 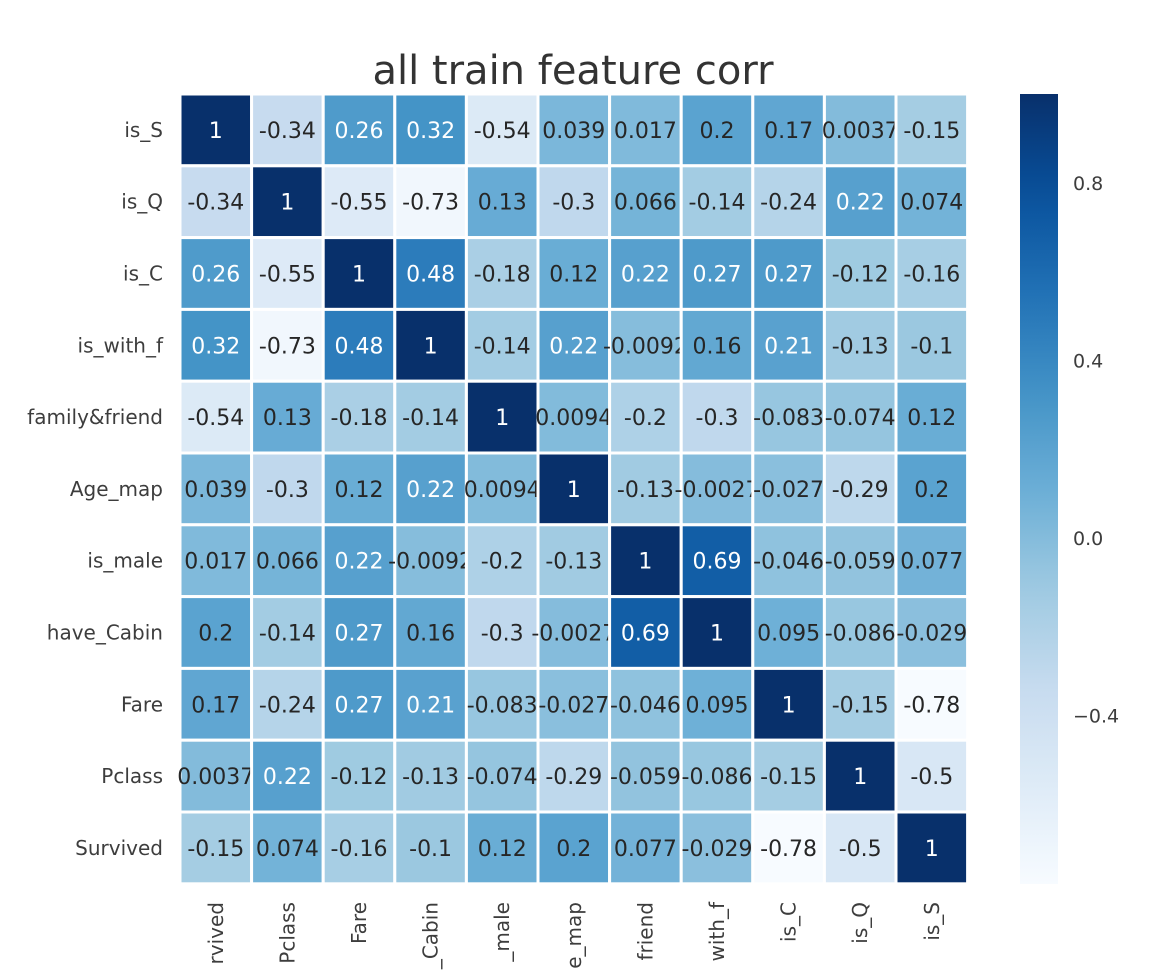 What do you see at coordinates (287, 275) in the screenshot?
I see `heatmap-cell-label-2-1: -0.55` at bounding box center [287, 275].